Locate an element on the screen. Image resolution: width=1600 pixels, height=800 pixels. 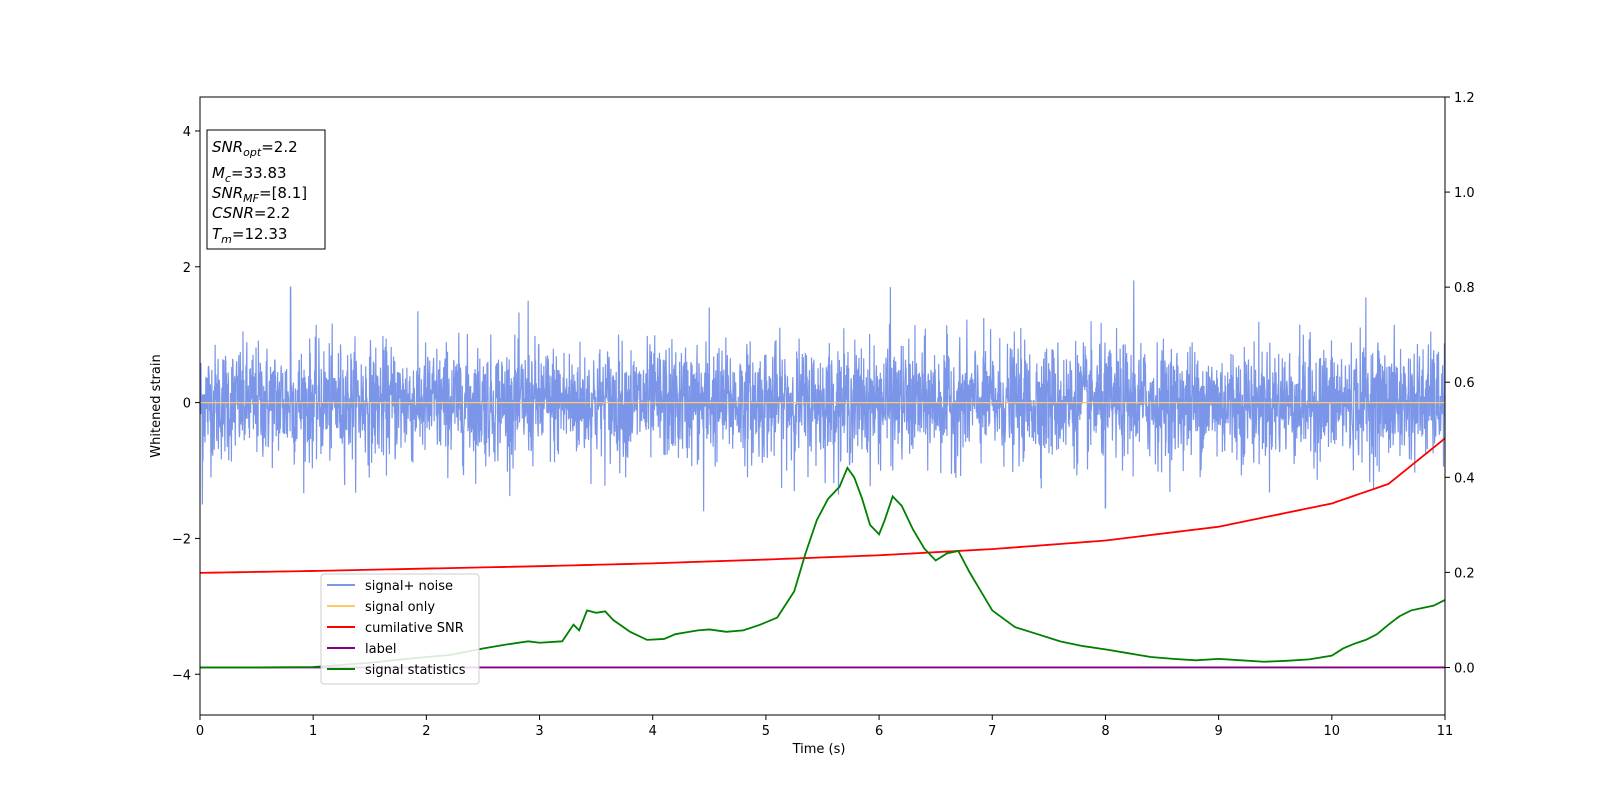
legend-label-cumulative-snr: cumilative SNR is located at coordinates (414, 628).